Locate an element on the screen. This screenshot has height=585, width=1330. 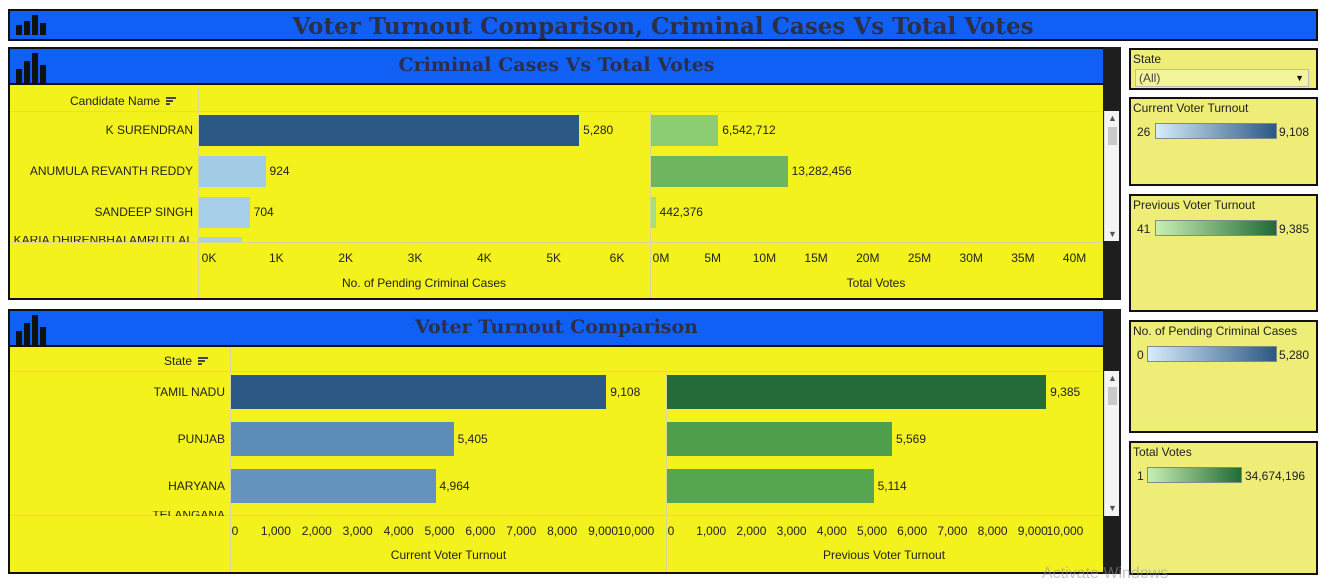
current-axis-tick: 2,000 is located at coordinates (316, 531).